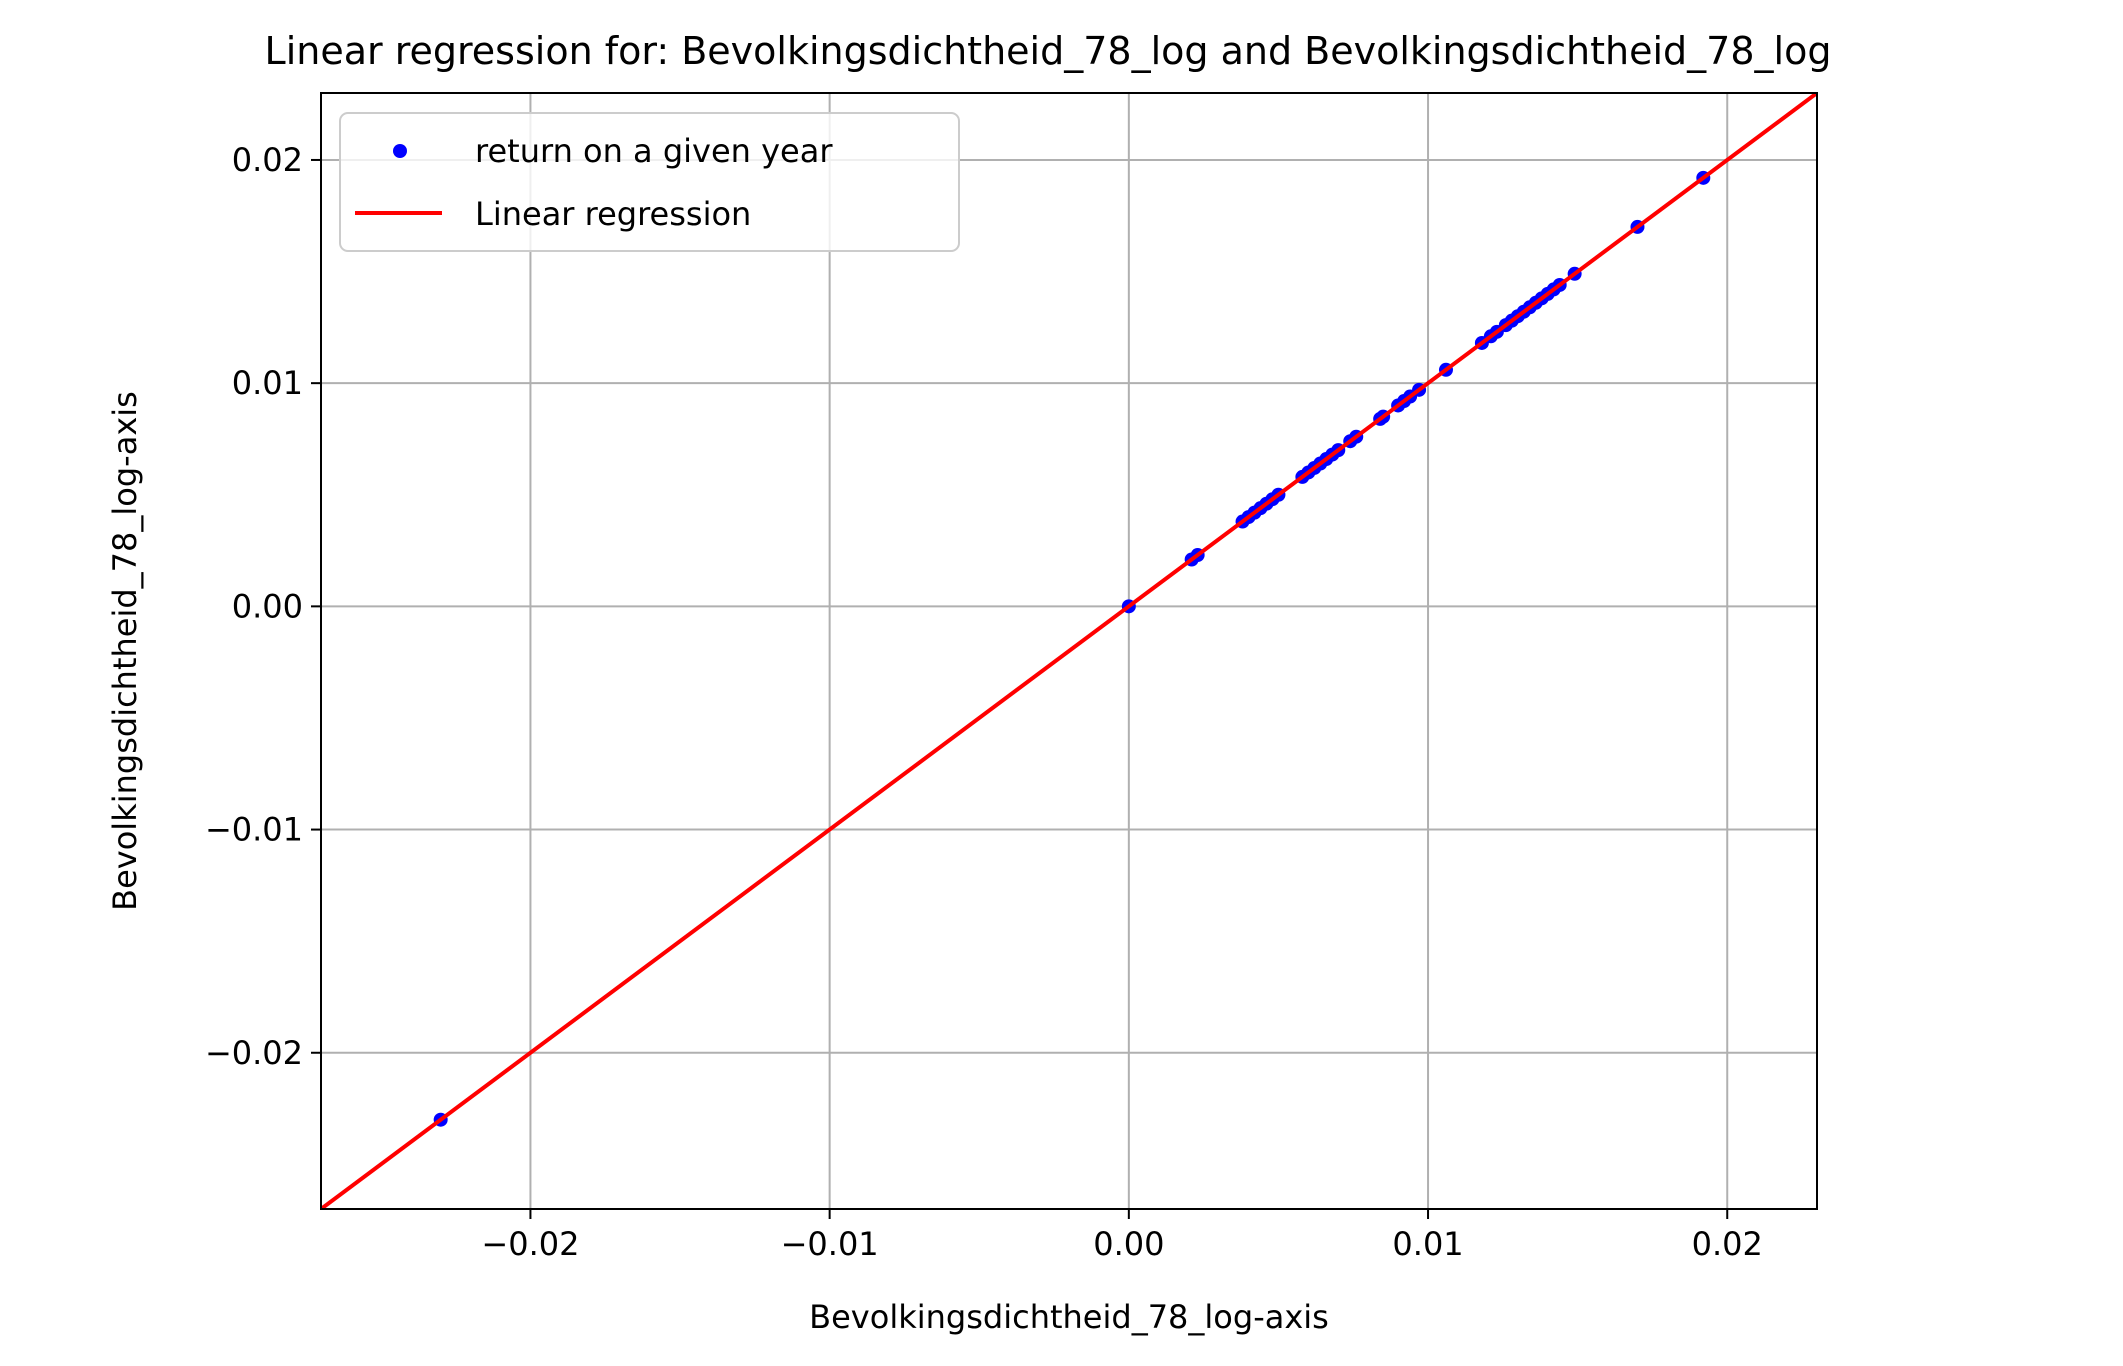 The width and height of the screenshot is (2123, 1366). What do you see at coordinates (254, 1053) in the screenshot?
I see `y-tick-label: −0.02` at bounding box center [254, 1053].